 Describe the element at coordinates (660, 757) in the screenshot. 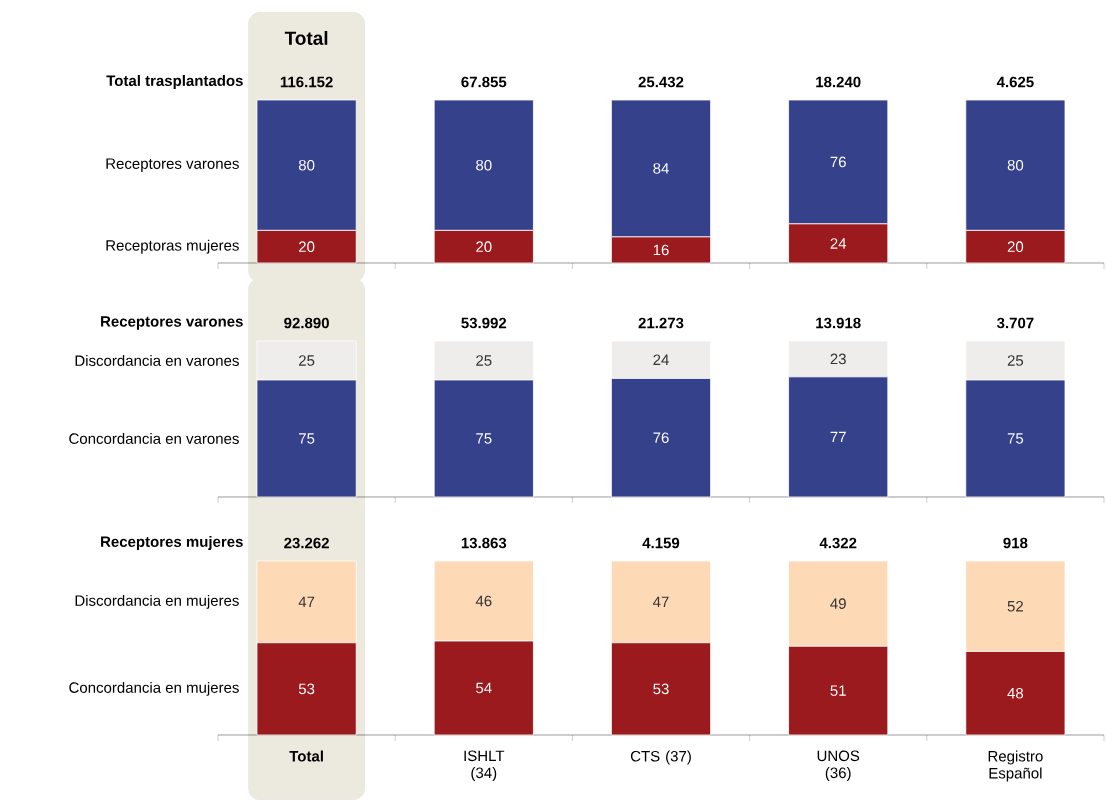

I see `x-tick-label: CTS (37)` at that location.